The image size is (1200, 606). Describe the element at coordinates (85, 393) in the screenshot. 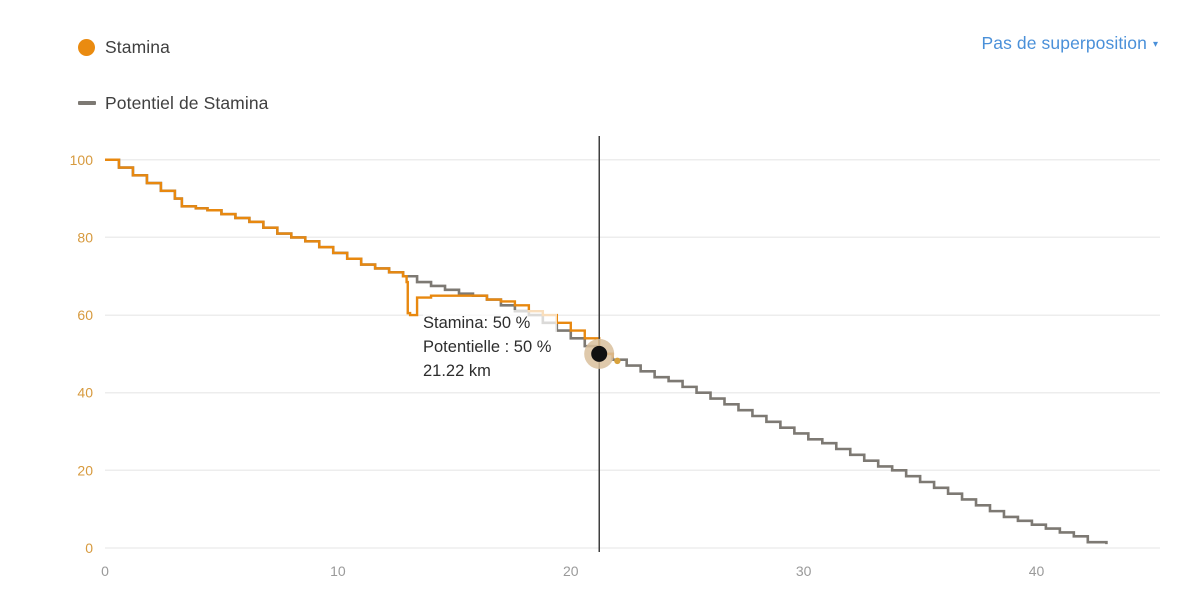

I see `y-axis-tick-label: 40` at that location.